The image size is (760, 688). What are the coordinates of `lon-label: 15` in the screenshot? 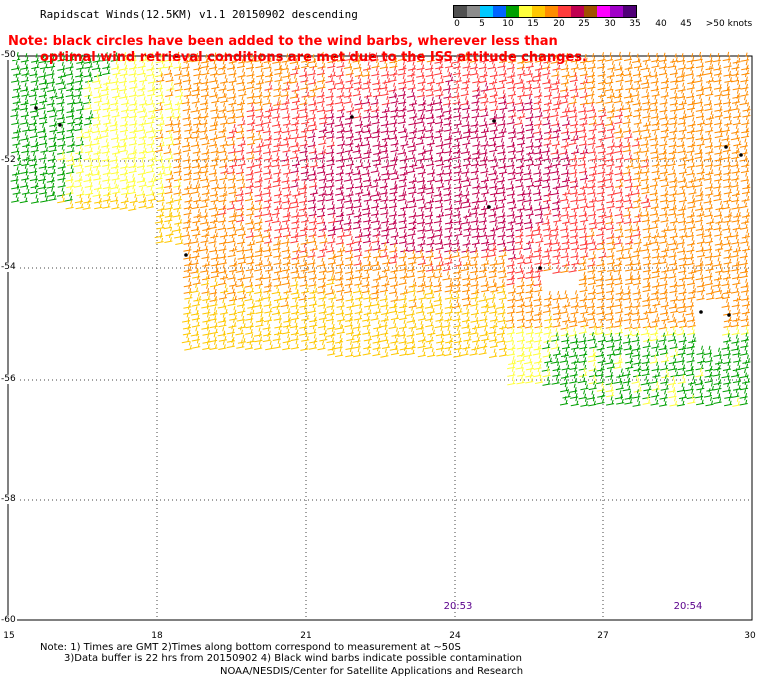 It's located at (9, 636).